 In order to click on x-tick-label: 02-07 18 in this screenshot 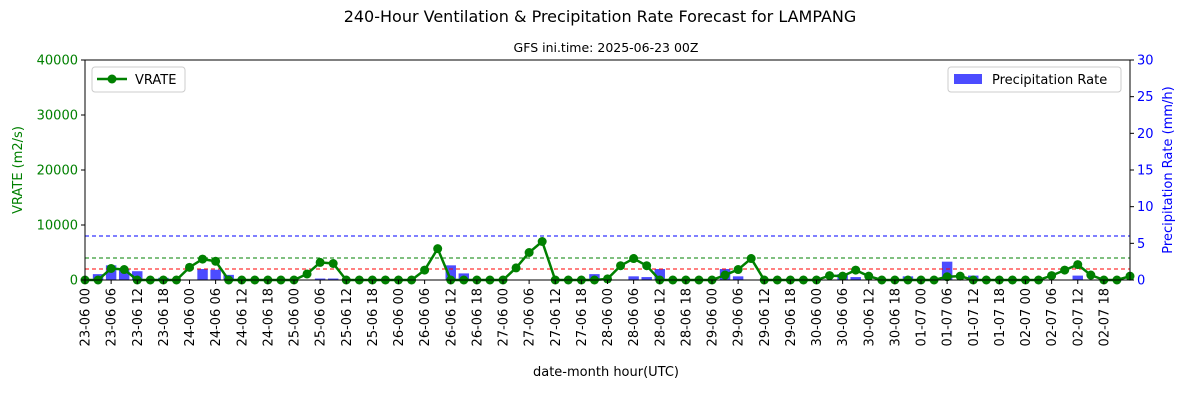, I will do `click(1104, 317)`.